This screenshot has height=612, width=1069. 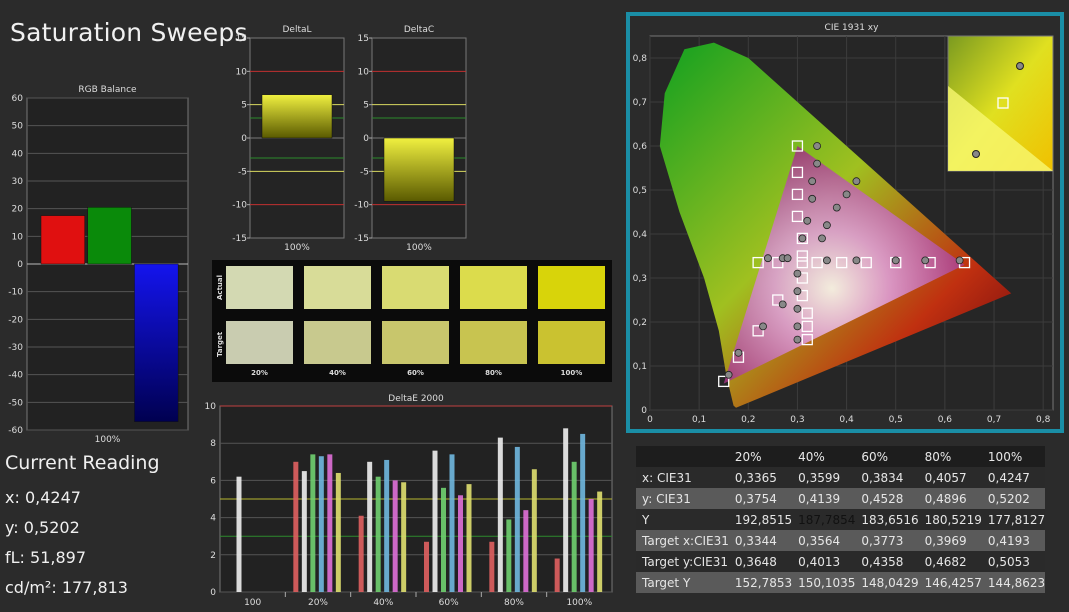 I want to click on table-cell: 0,4139, so click(x=824, y=498).